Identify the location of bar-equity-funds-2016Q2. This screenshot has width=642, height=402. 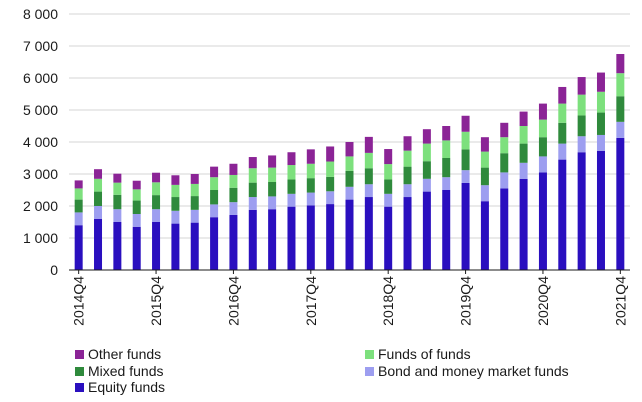
(194, 246).